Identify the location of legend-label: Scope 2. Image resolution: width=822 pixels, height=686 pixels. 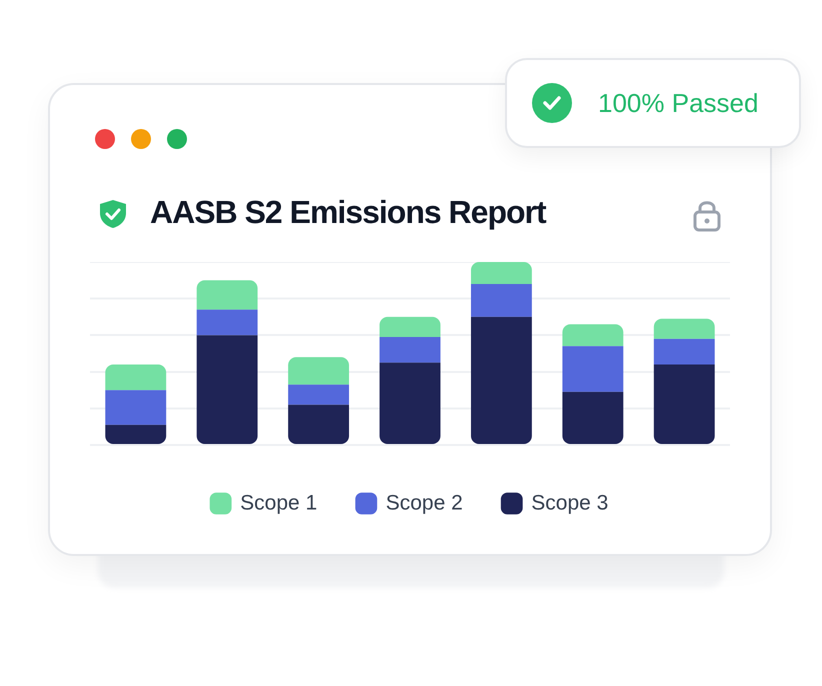
(424, 502).